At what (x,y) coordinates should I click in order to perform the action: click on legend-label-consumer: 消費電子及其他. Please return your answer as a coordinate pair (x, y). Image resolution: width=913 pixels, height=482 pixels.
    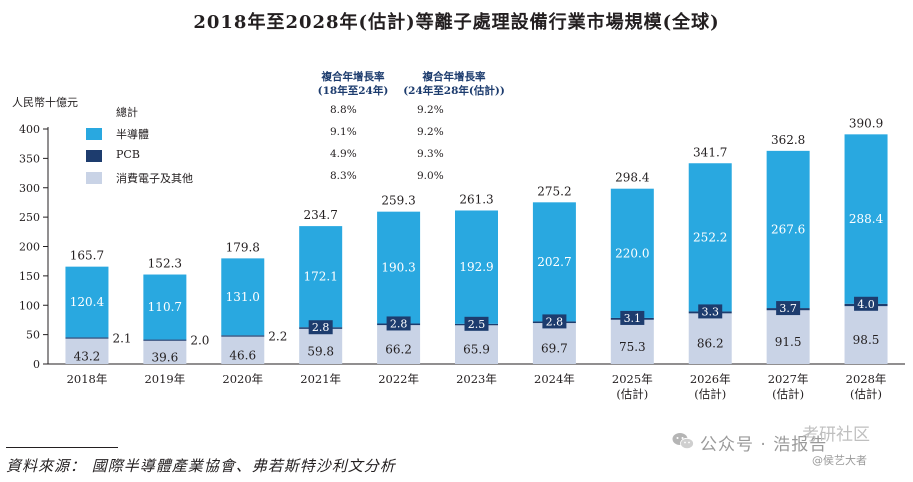
    Looking at the image, I should click on (154, 178).